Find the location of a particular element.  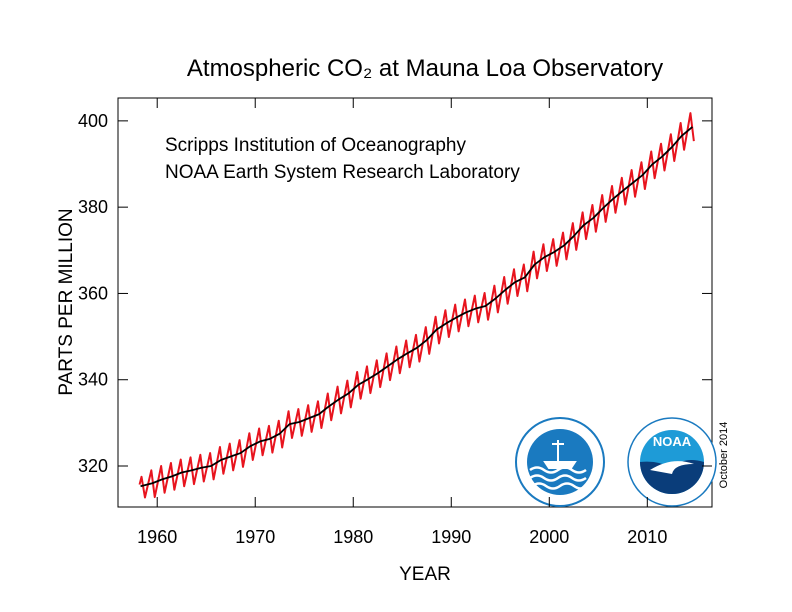

annotation: NOAA Earth System Research Laboratory is located at coordinates (342, 172).